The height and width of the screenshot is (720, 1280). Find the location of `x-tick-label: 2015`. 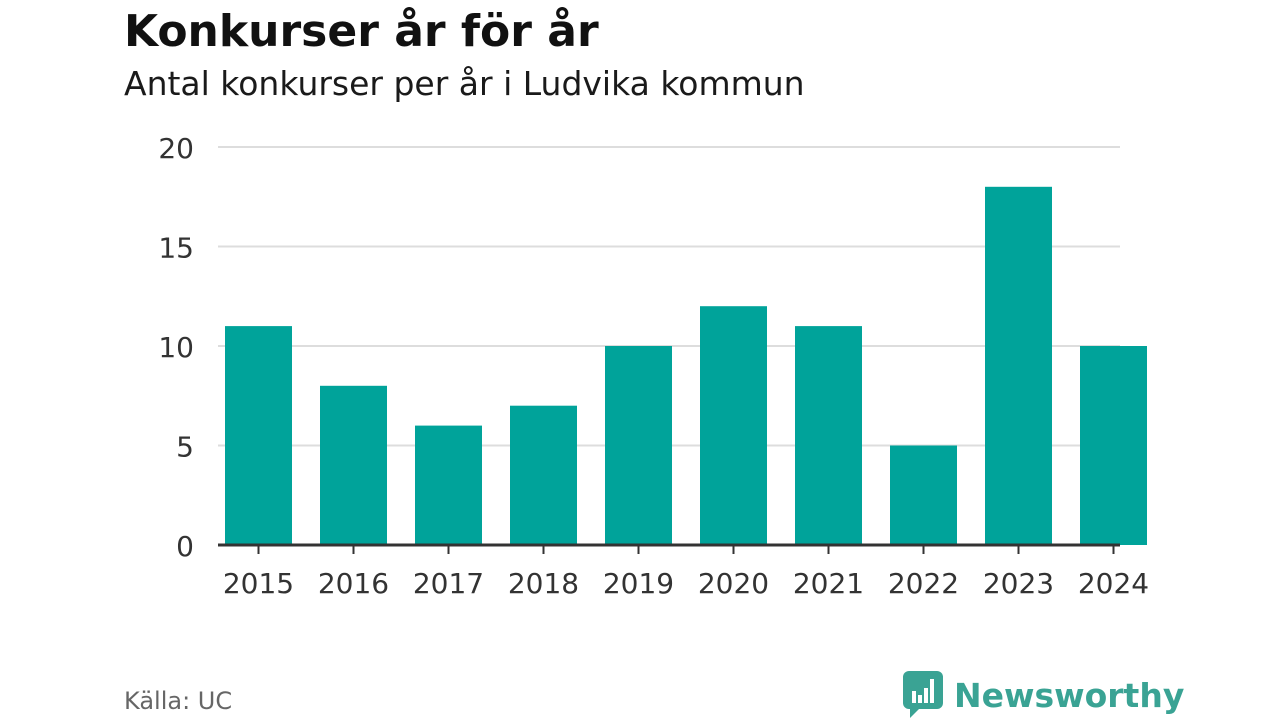

x-tick-label: 2015 is located at coordinates (258, 583).